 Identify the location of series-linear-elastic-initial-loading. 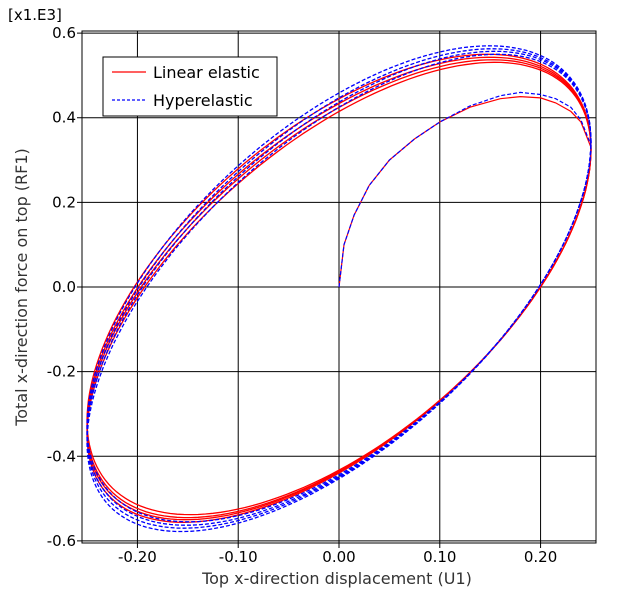
(465, 191).